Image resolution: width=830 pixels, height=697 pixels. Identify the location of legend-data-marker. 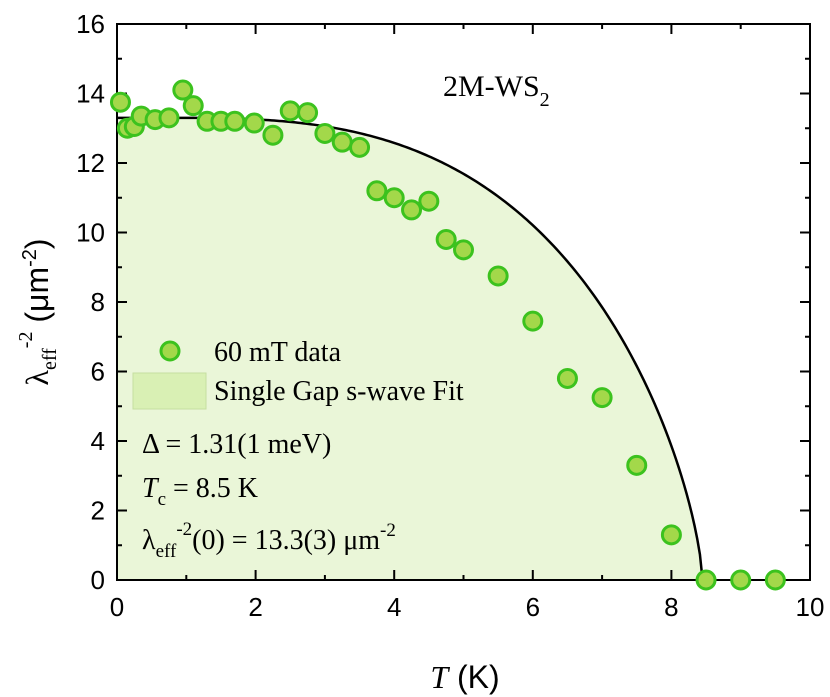
(170, 351).